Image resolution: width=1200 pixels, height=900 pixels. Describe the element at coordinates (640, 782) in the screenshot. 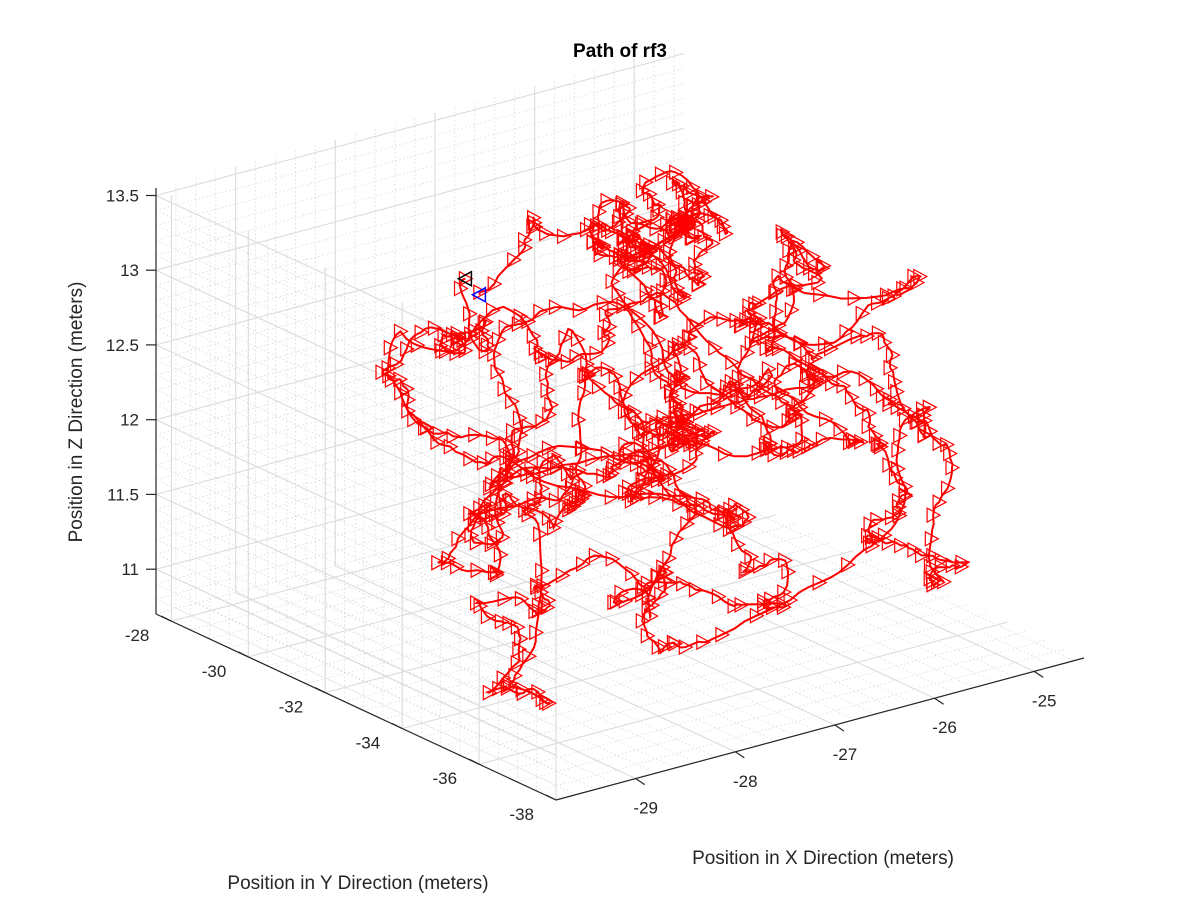

I see `x-tick` at that location.